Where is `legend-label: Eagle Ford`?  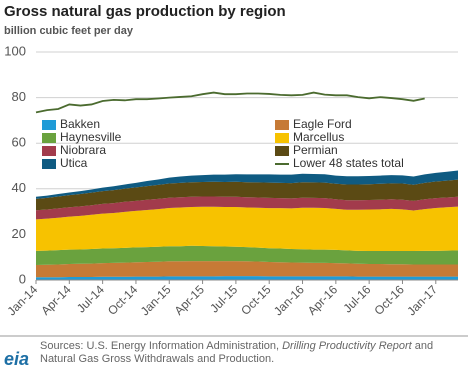
legend-label: Eagle Ford is located at coordinates (322, 124).